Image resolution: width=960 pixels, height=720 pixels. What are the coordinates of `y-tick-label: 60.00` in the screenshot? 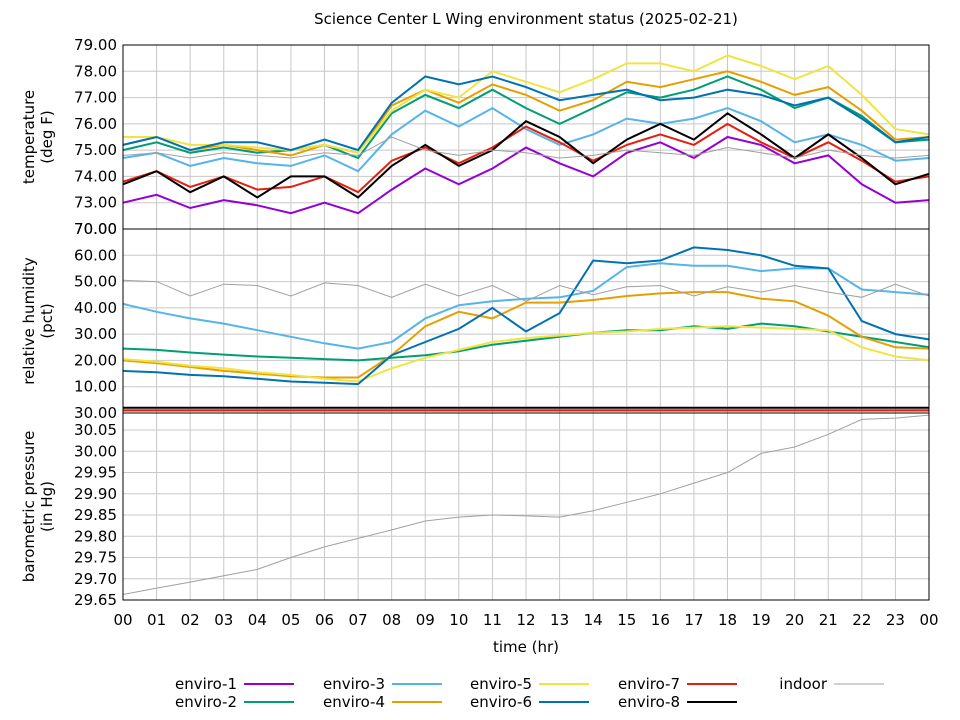 It's located at (95, 255).